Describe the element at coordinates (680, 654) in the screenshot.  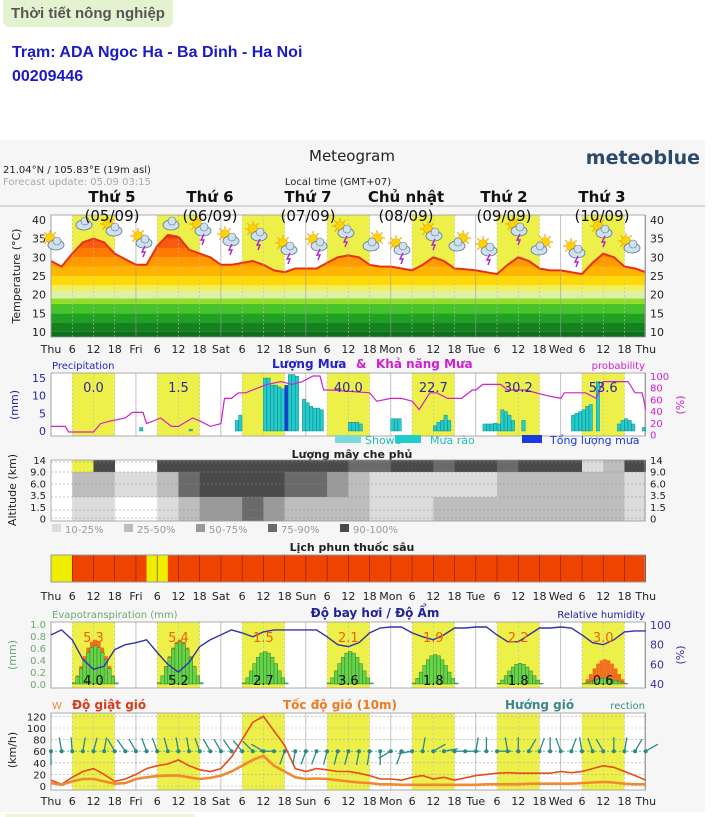
I see `humidity-axis-label: (%)` at that location.